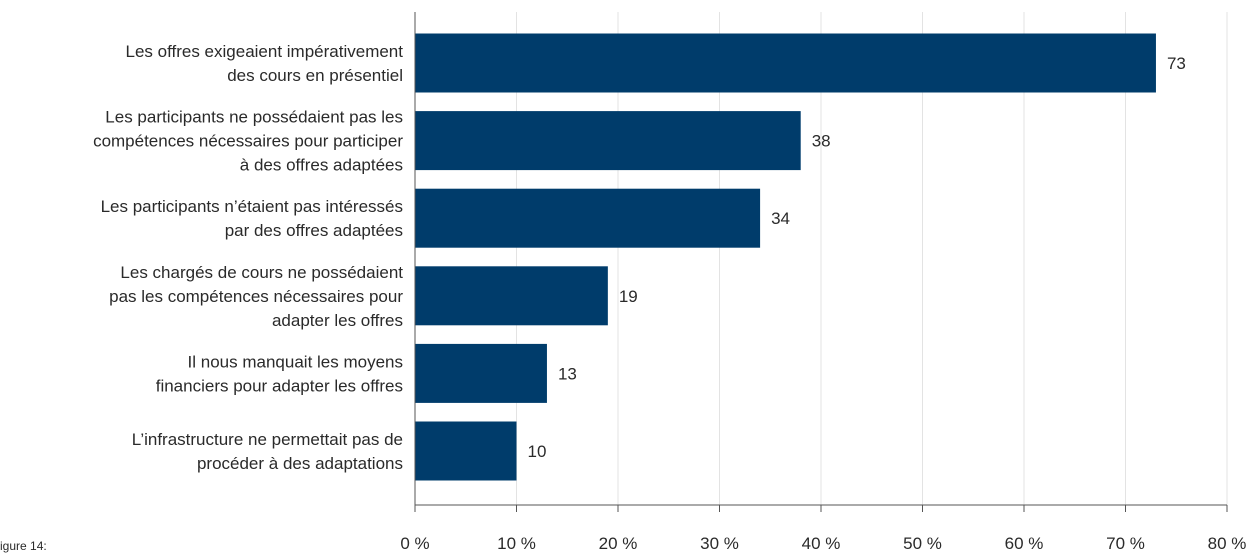  I want to click on x-tick-labels: 0 % 10 % 20 % 30 % 40 % 50 % 60 % 70 % 80 %, so click(823, 543).